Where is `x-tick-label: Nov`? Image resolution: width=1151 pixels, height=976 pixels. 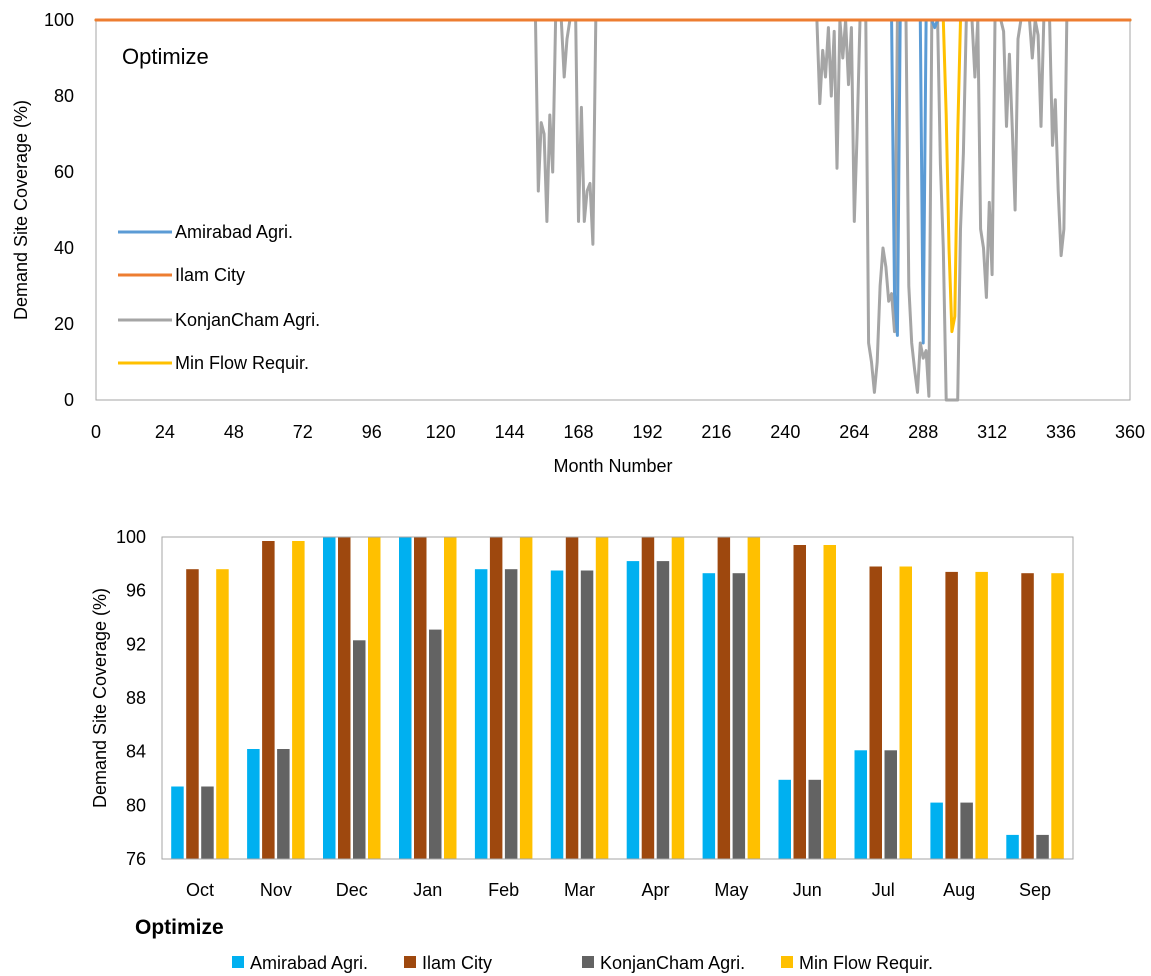 x-tick-label: Nov is located at coordinates (276, 890).